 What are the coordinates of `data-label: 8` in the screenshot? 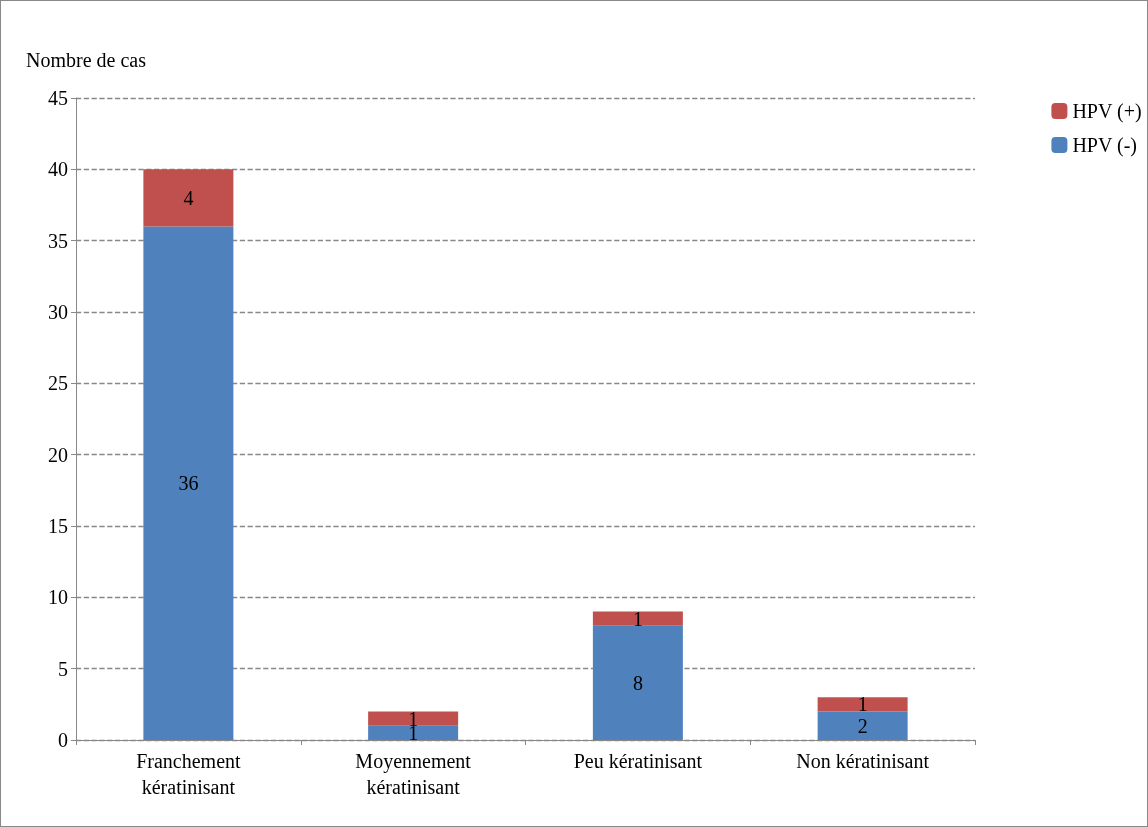 It's located at (637, 682).